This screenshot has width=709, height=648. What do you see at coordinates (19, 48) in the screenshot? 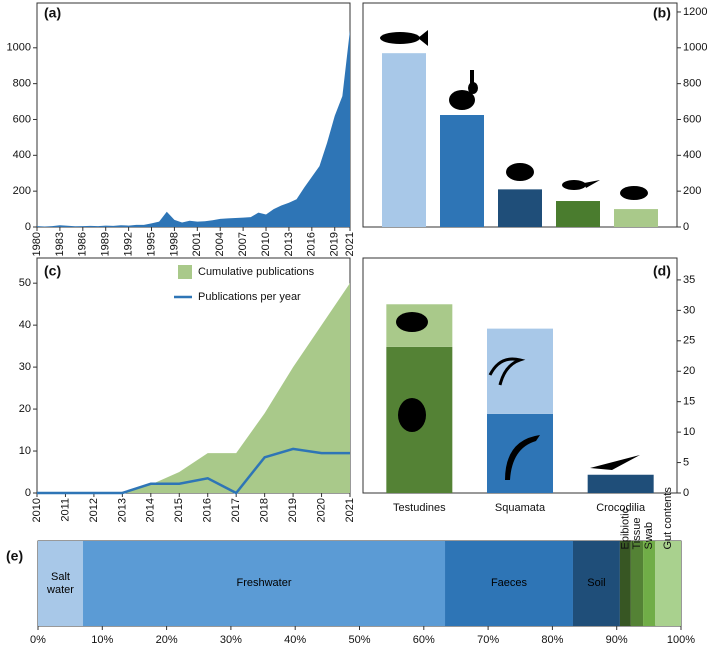
I see `y-tick-label: 1000` at bounding box center [19, 48].